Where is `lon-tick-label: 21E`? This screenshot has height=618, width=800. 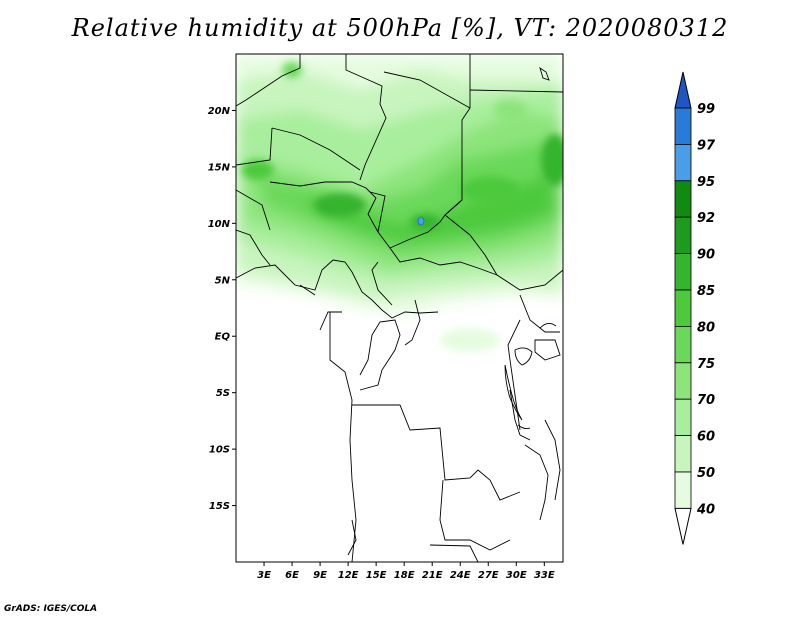 lon-tick-label: 21E is located at coordinates (432, 575).